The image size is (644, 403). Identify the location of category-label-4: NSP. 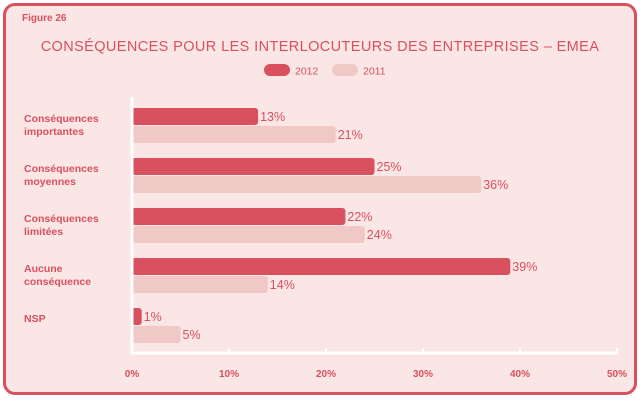
(35, 319).